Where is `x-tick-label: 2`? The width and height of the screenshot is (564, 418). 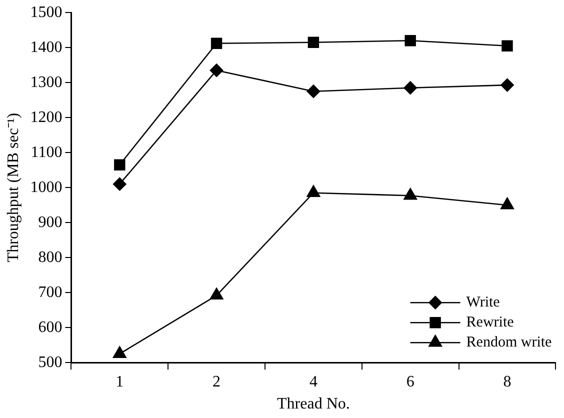 x-tick-label: 2 is located at coordinates (216, 381).